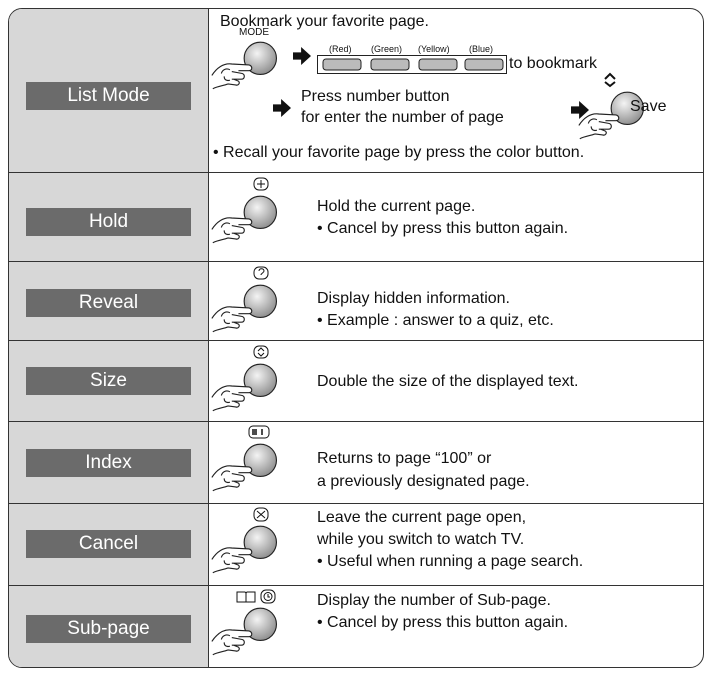  Describe the element at coordinates (108, 463) in the screenshot. I see `row-label: Index` at that location.